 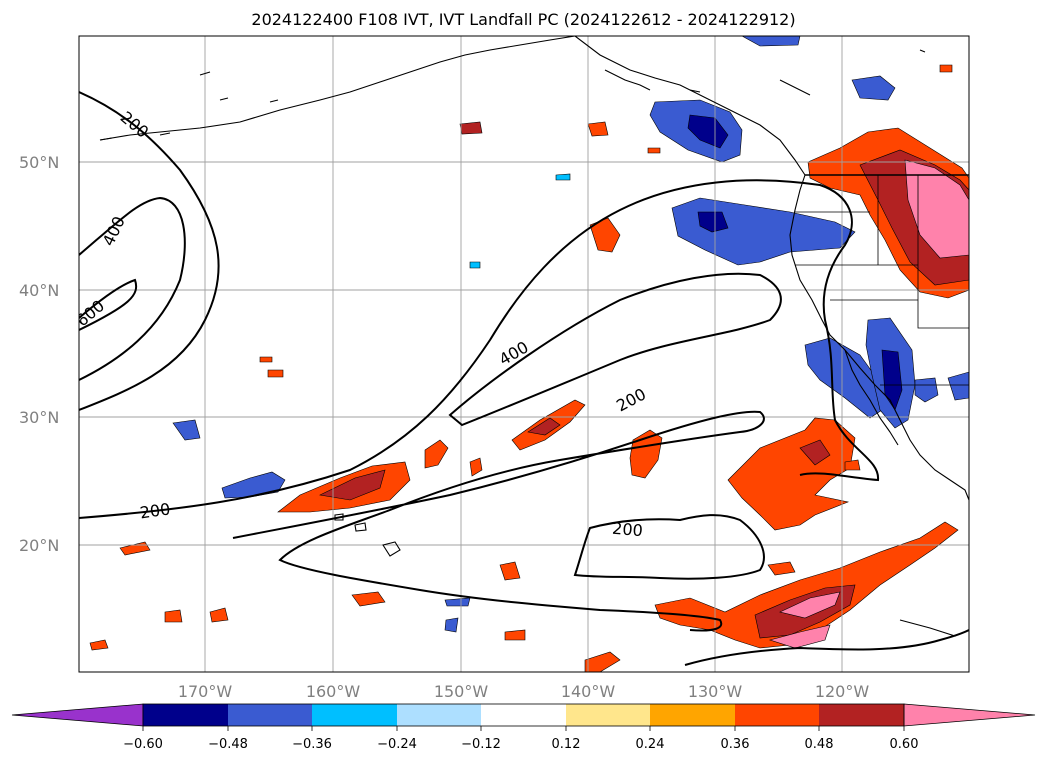 I want to click on colorbar-tick-label: −0.36, so click(x=312, y=744).